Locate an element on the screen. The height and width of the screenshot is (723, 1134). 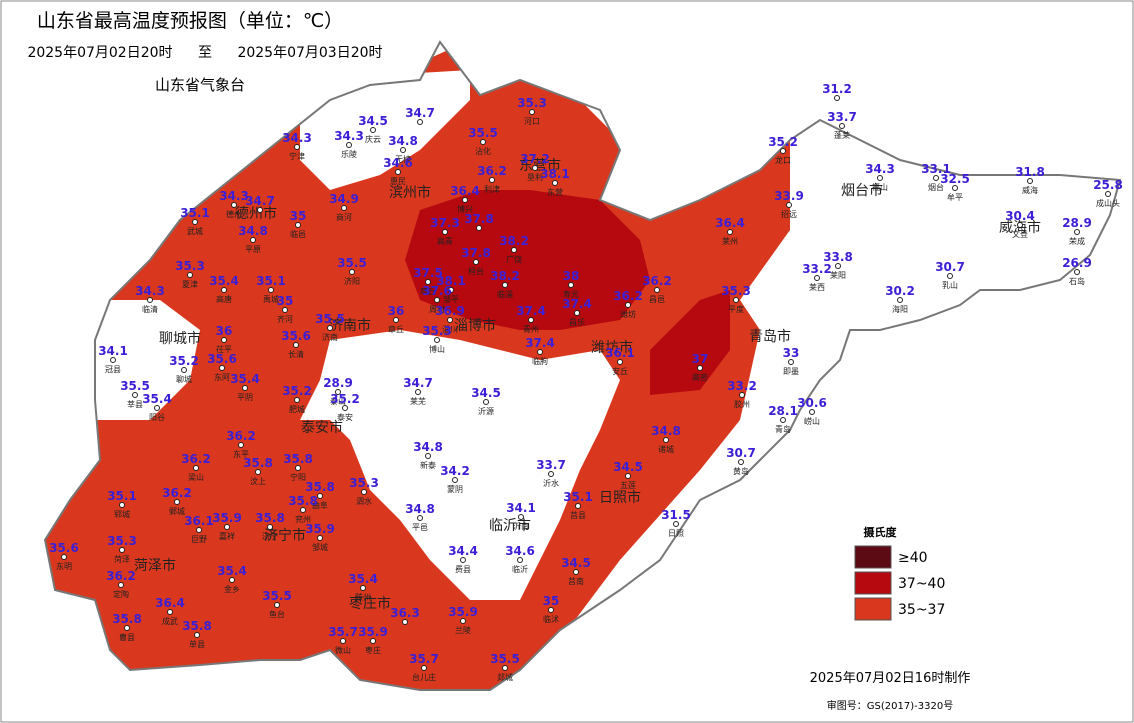
station-name: 沂南 is located at coordinates (521, 526).